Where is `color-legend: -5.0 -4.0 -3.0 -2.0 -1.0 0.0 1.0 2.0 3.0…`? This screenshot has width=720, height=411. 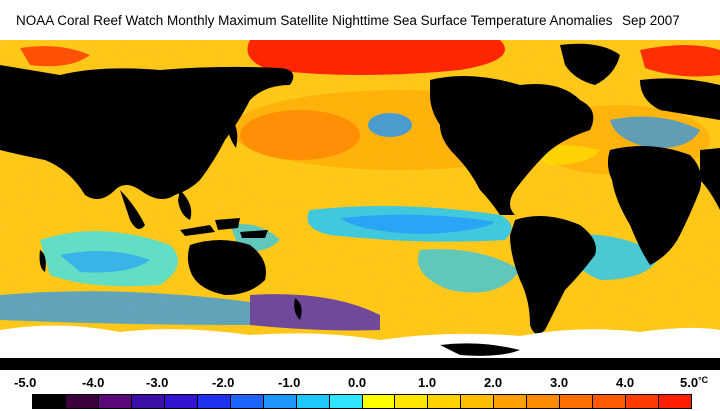
color-legend: -5.0 -4.0 -3.0 -2.0 -1.0 0.0 1.0 2.0 3.0… is located at coordinates (360, 390).